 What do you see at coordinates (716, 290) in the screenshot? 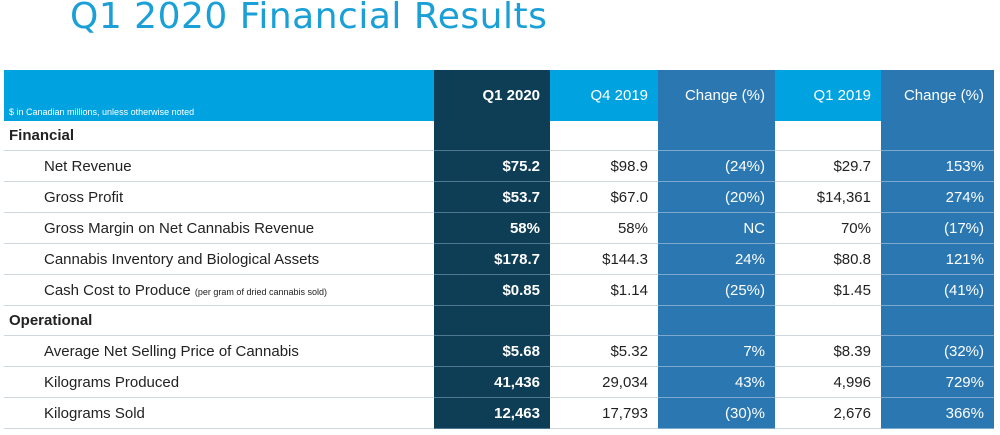
I see `cell-change-q4: (25%)` at bounding box center [716, 290].